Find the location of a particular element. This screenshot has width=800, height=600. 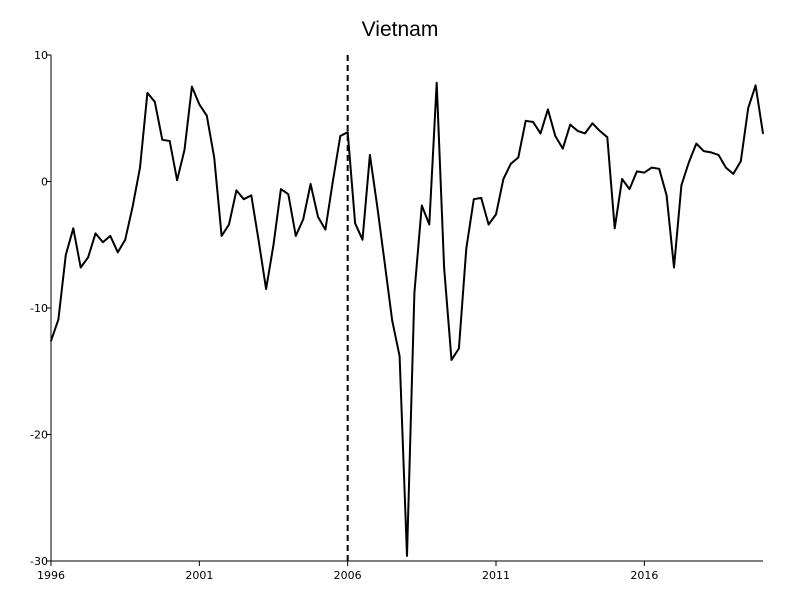

y-axis: 10 0 -10 -20 -30 is located at coordinates (41, 308).